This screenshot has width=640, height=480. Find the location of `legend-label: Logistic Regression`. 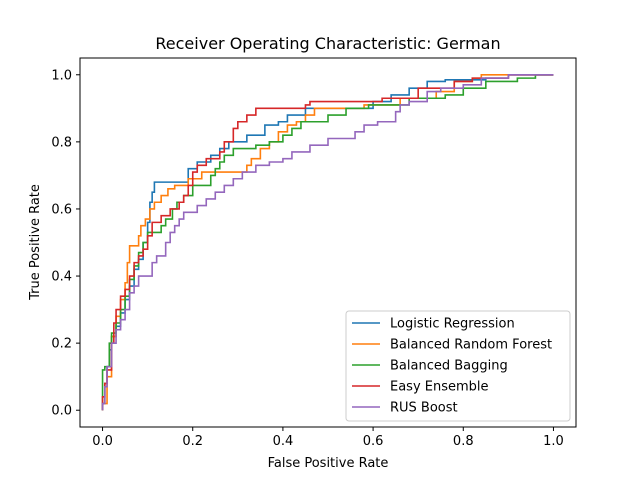

legend-label: Logistic Regression is located at coordinates (452, 324).